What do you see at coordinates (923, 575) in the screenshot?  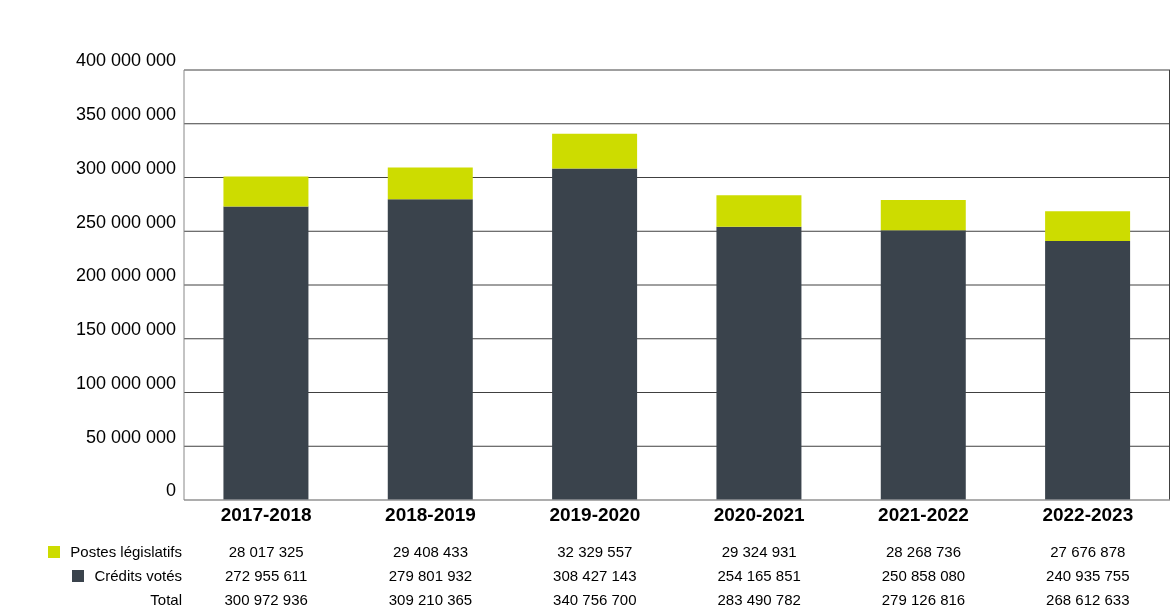 I see `data-label: 250 858 080` at bounding box center [923, 575].